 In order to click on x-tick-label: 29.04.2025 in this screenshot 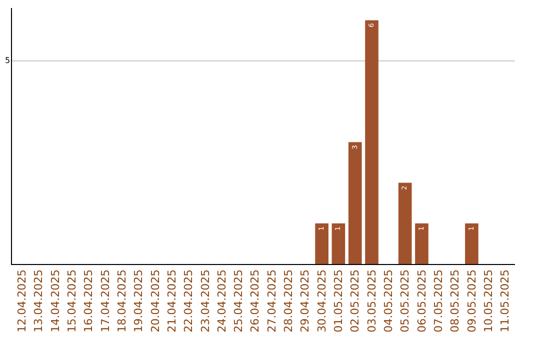, I will do `click(305, 300)`.